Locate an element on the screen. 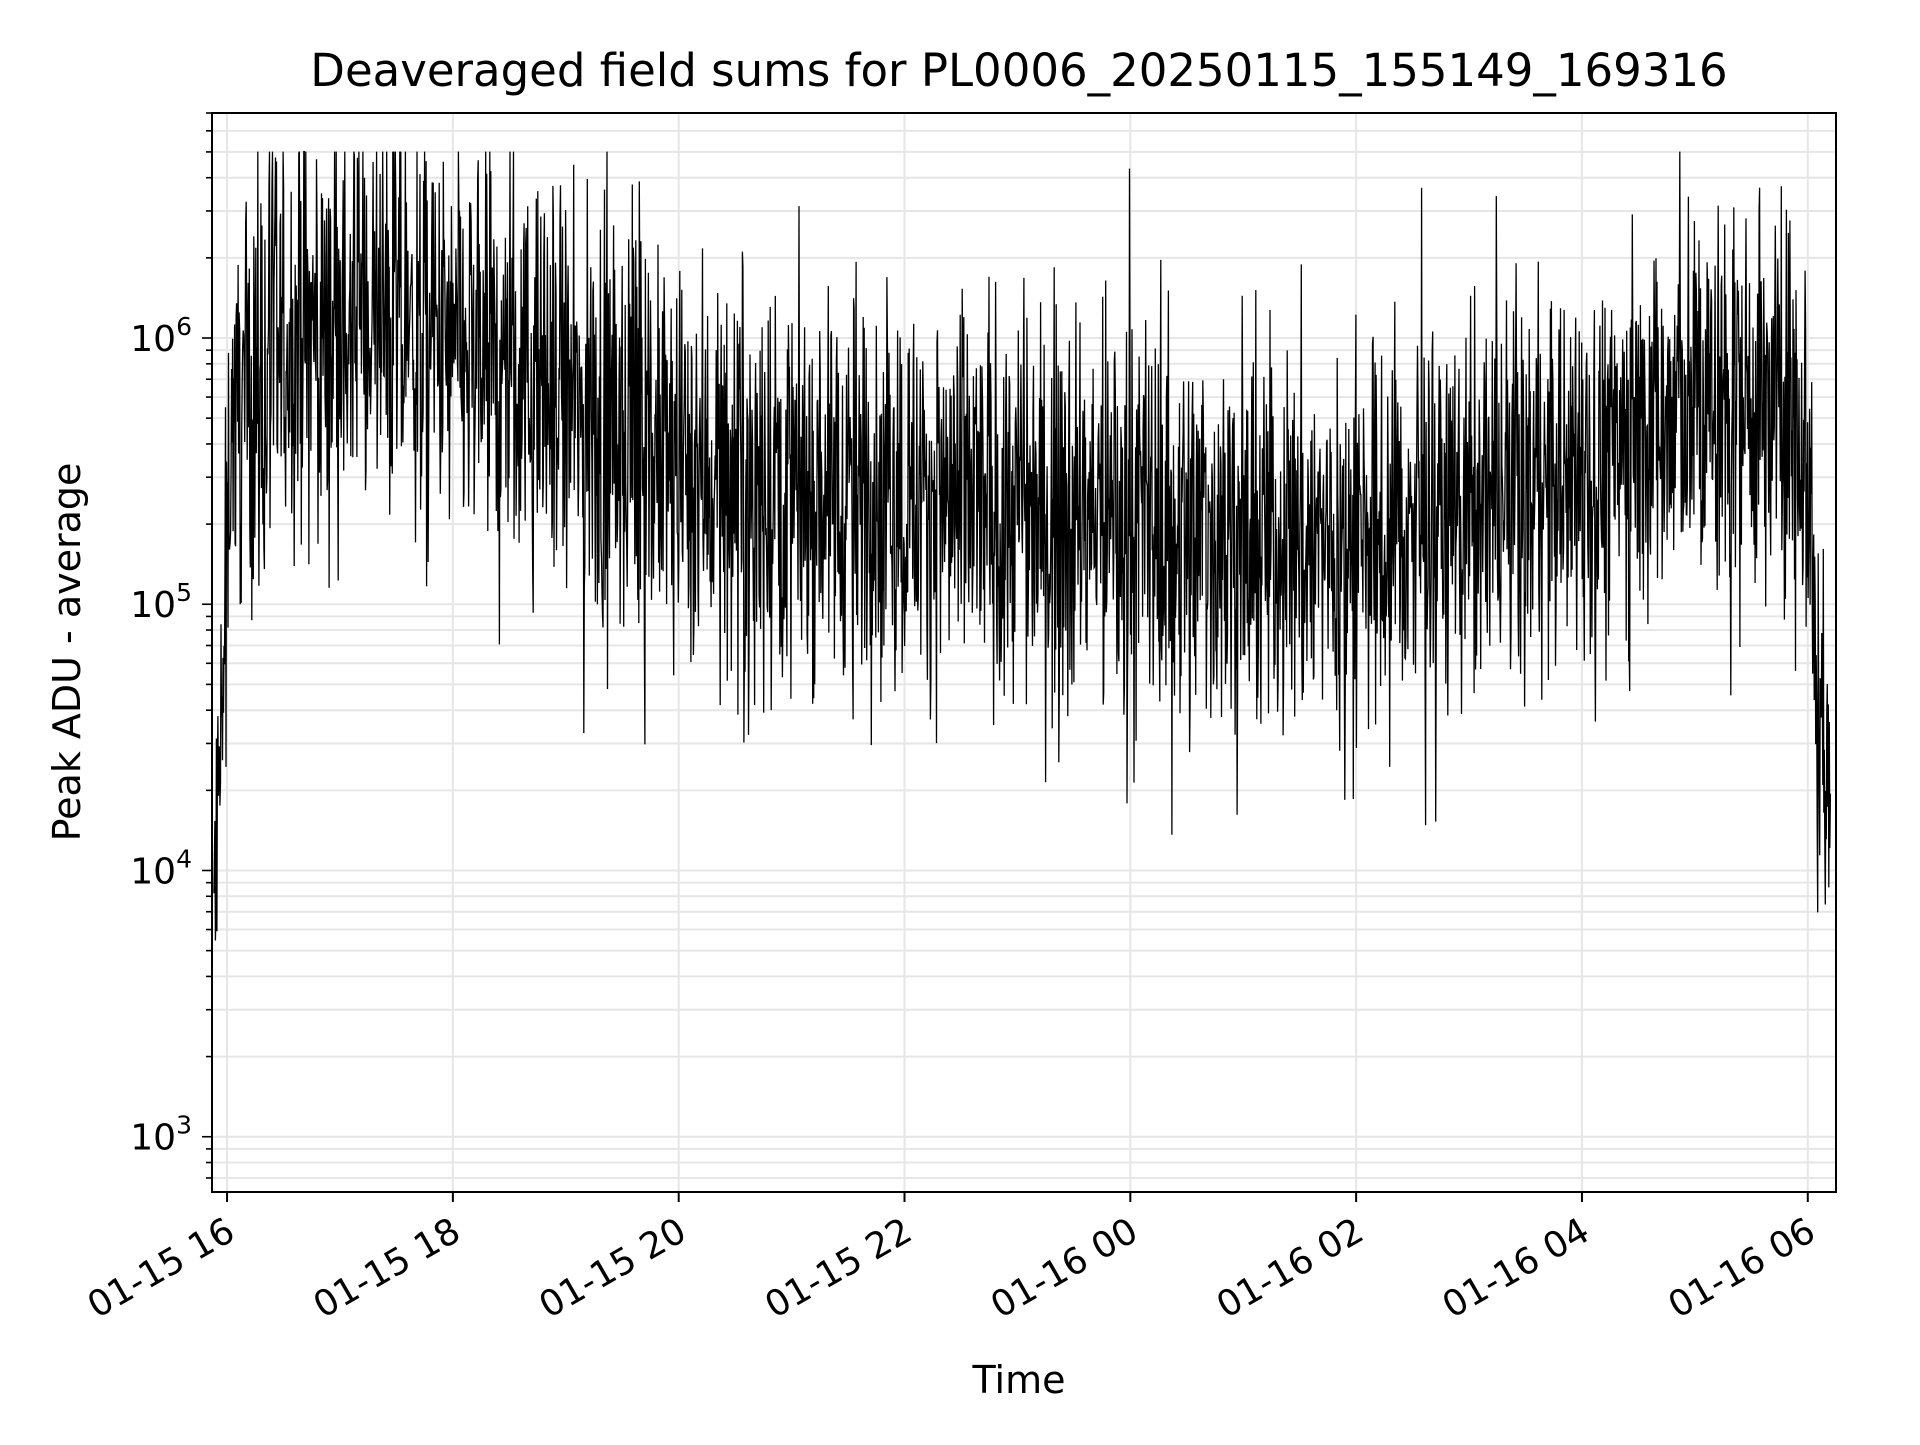 The width and height of the screenshot is (1920, 1445). x-axis-label: Time is located at coordinates (1019, 1380).